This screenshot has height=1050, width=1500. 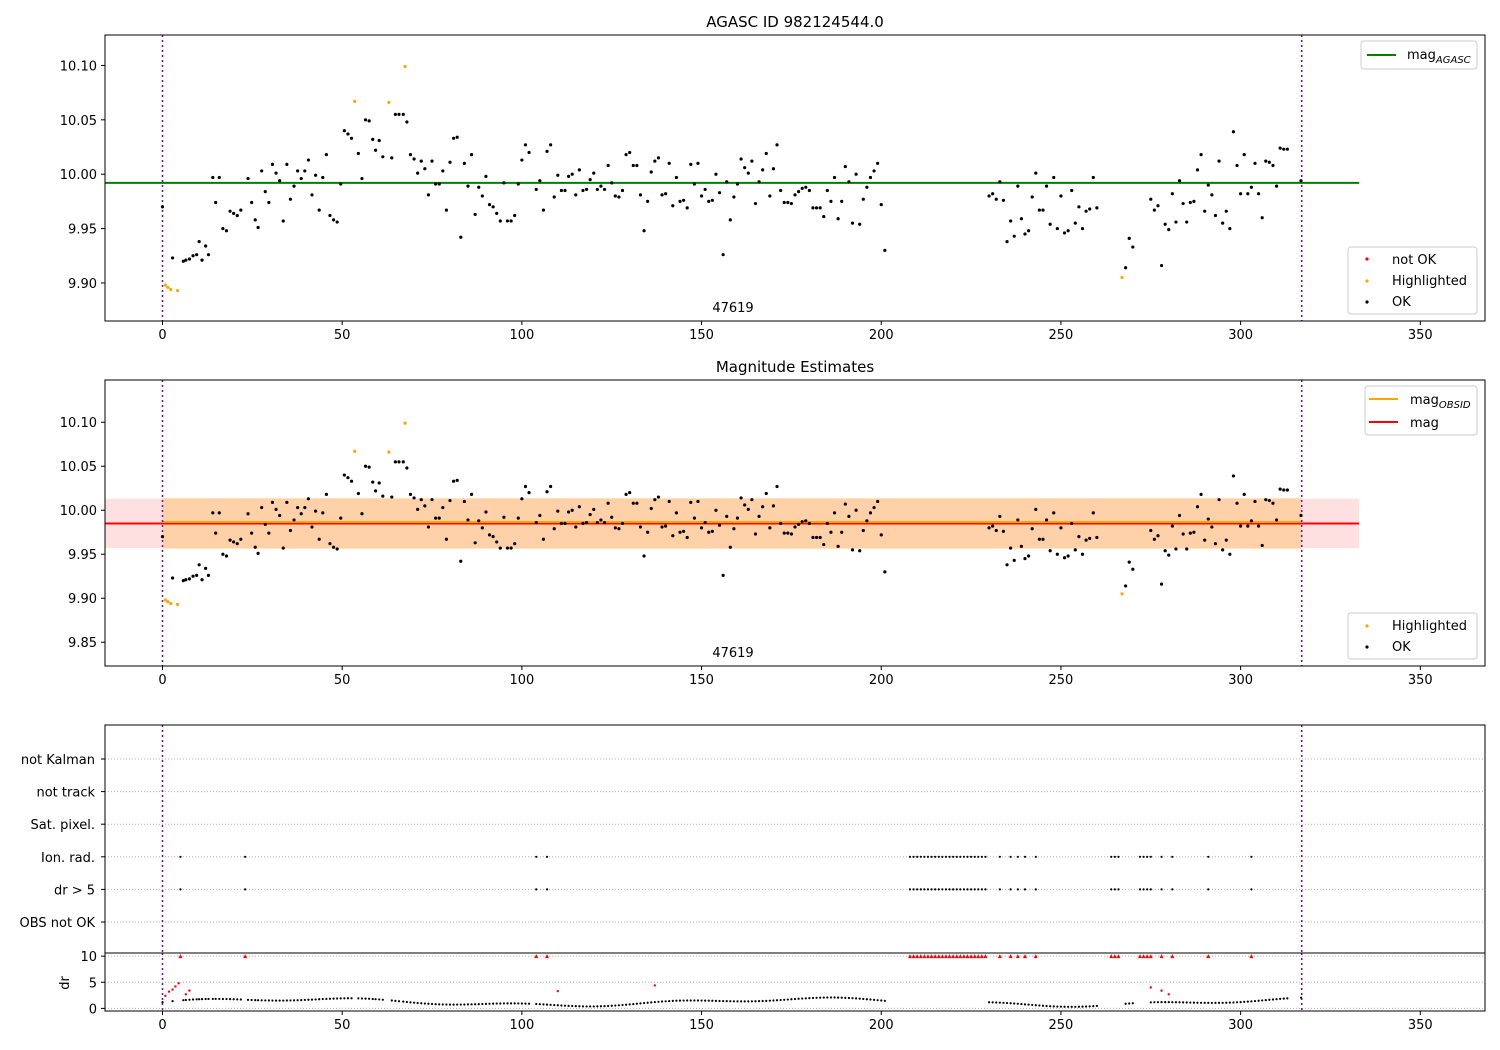 I want to click on dr-not-ok-point, so click(x=1150, y=987).